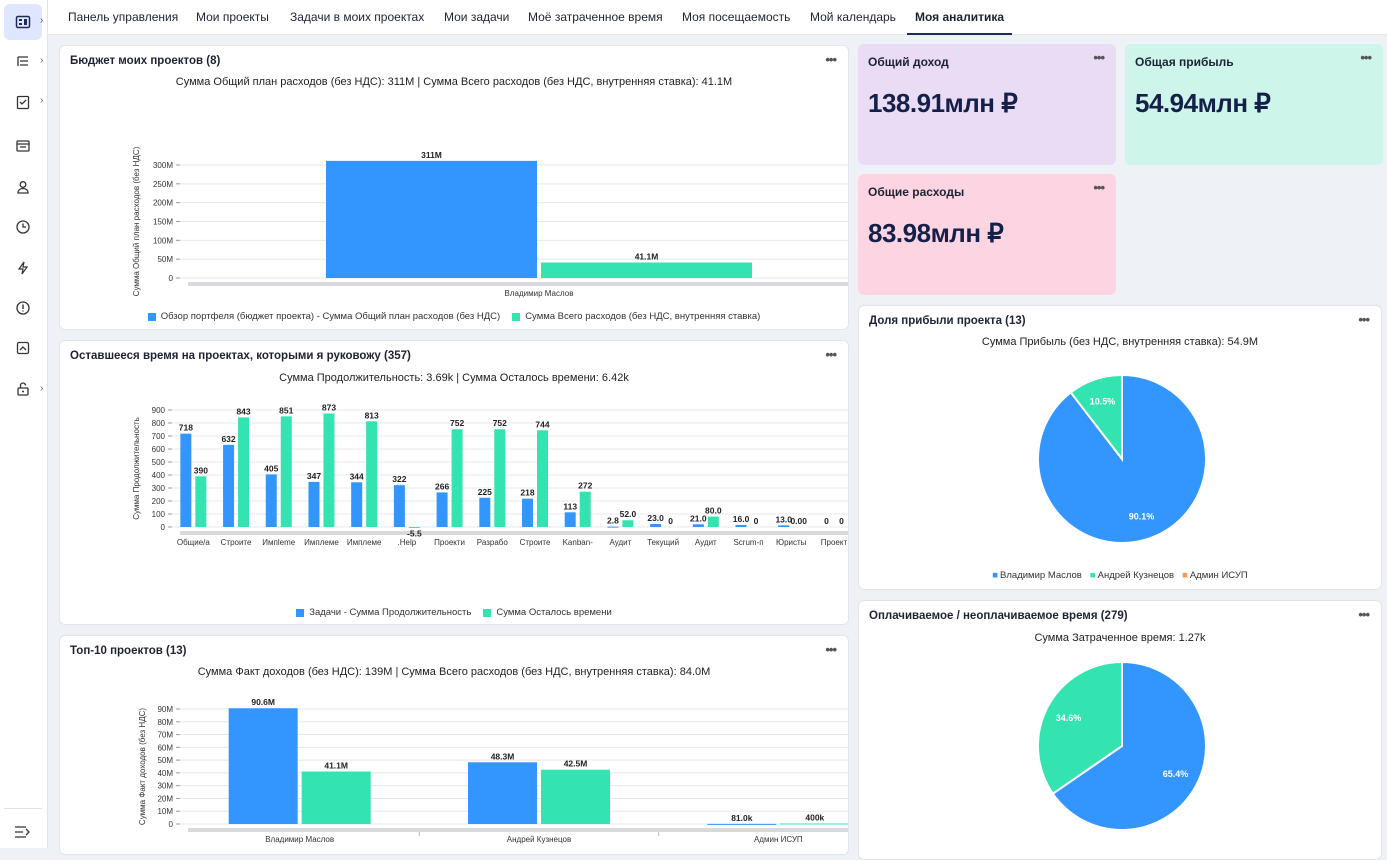  Describe the element at coordinates (987, 104) in the screenshot. I see `kpi-income-card: Общий доход ••• 138.91млн ₽` at that location.